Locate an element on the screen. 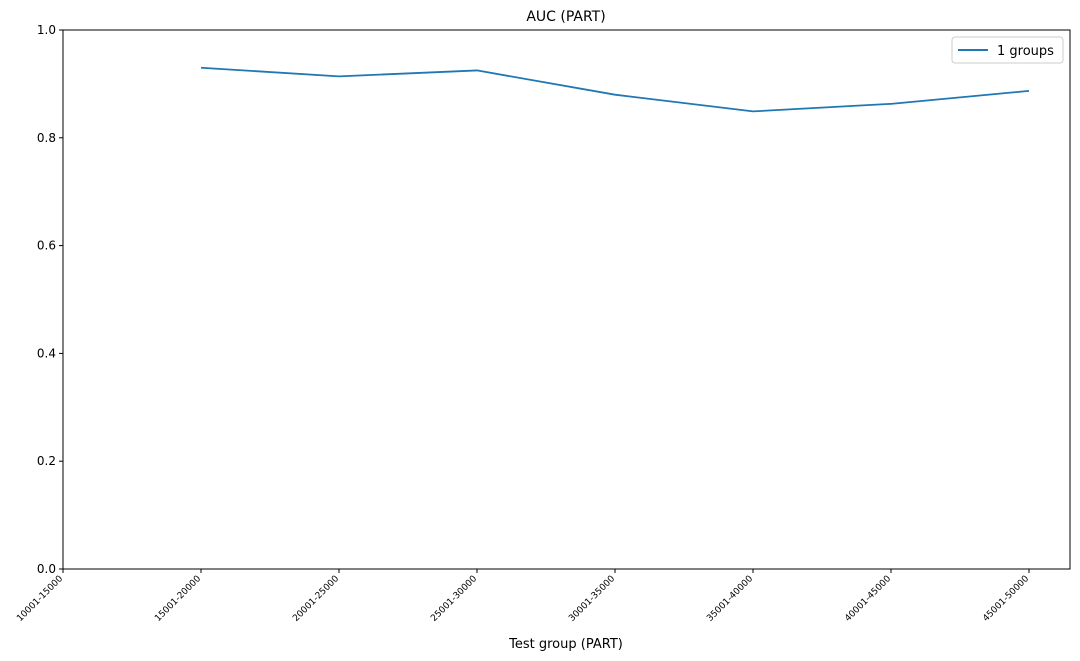 This screenshot has height=661, width=1080. x-tick-label: 30001-35000 is located at coordinates (592, 599).